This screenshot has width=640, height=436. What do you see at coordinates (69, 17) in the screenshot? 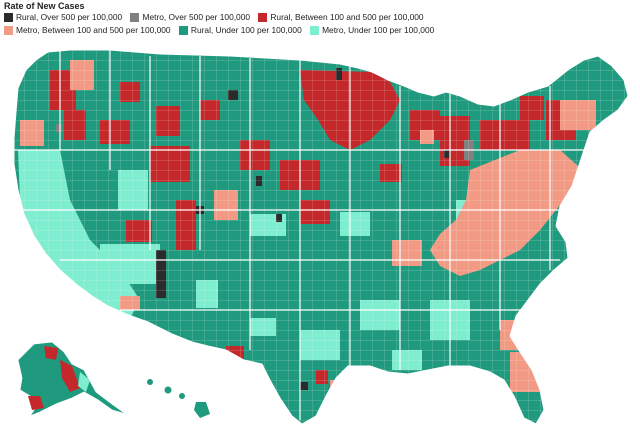
I see `legend-label: Rural, Over 500 per 100,000` at bounding box center [69, 17].